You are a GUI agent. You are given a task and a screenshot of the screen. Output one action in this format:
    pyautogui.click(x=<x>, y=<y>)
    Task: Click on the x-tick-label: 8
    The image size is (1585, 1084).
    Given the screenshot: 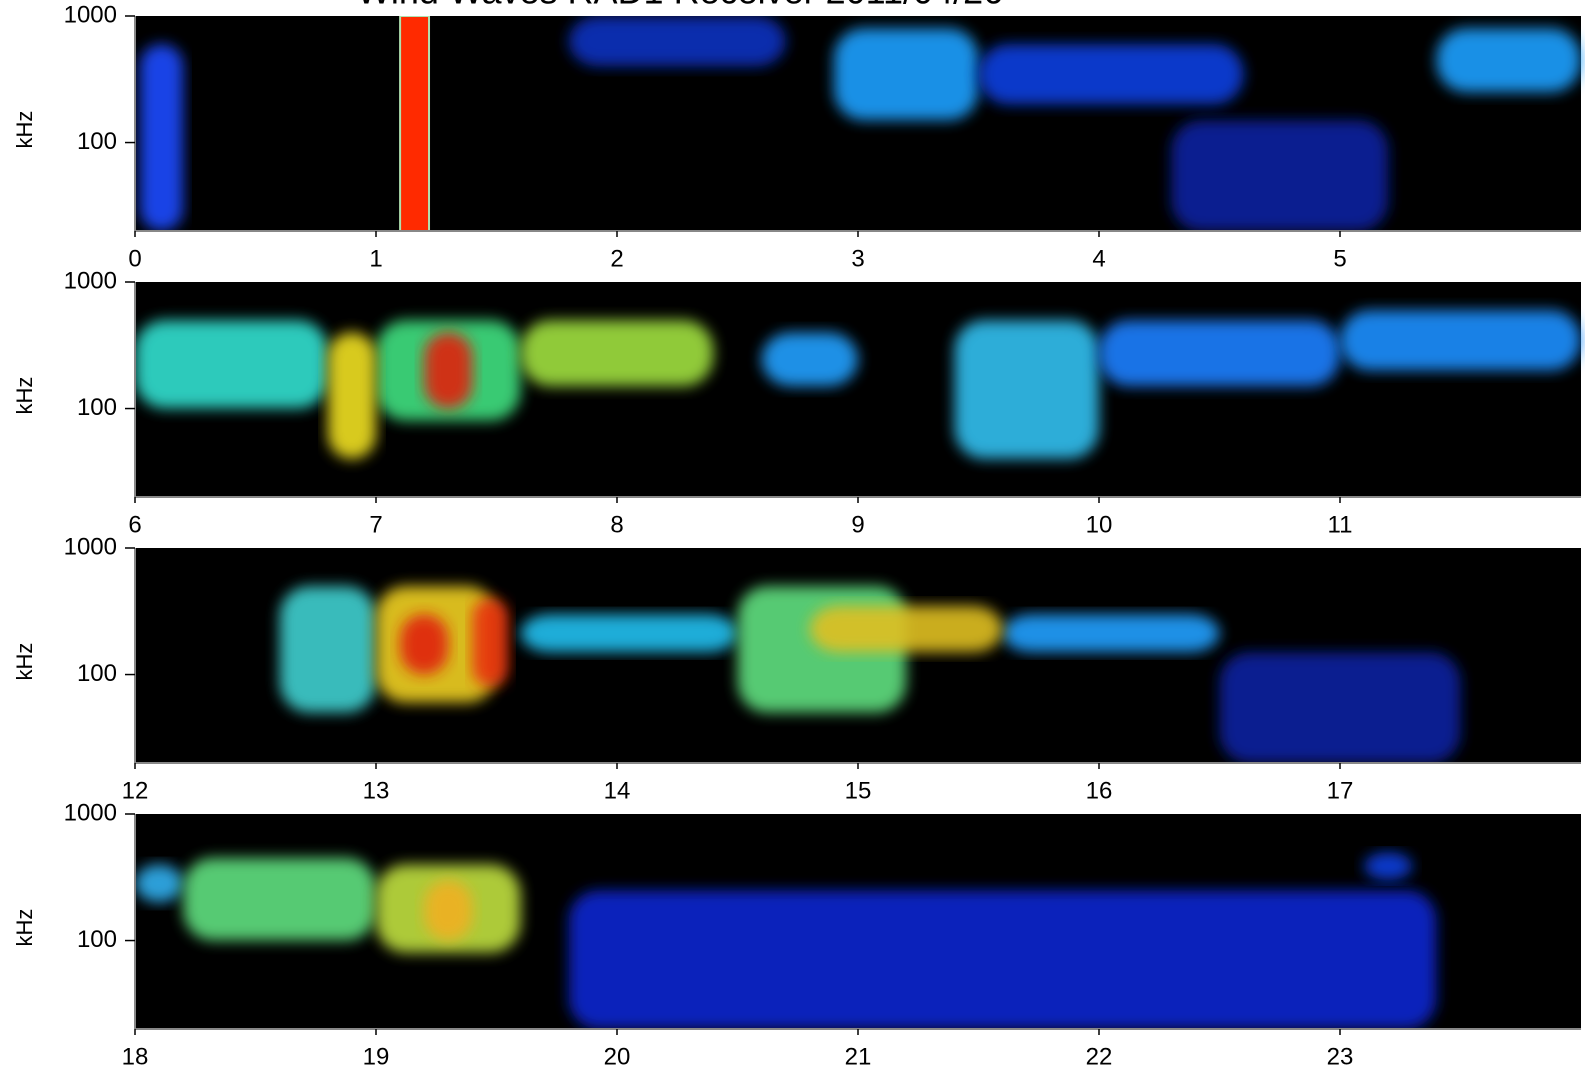 What is the action you would take?
    pyautogui.click(x=616, y=524)
    